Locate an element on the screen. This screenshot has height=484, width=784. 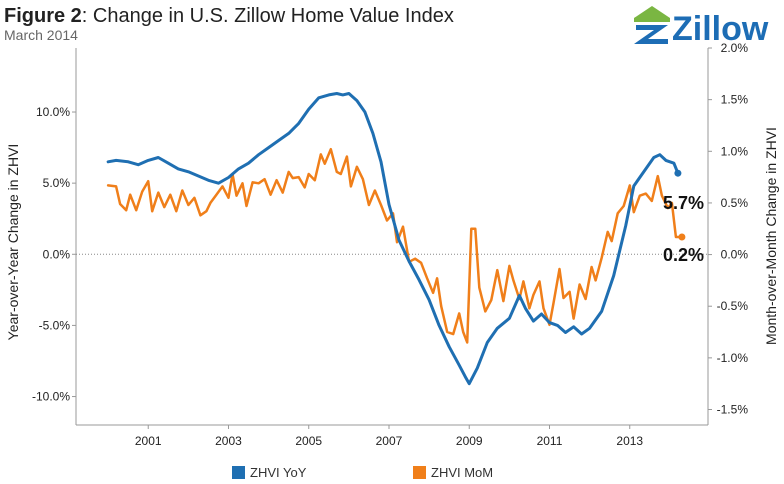
series-endpoint-mom is located at coordinates (682, 237).